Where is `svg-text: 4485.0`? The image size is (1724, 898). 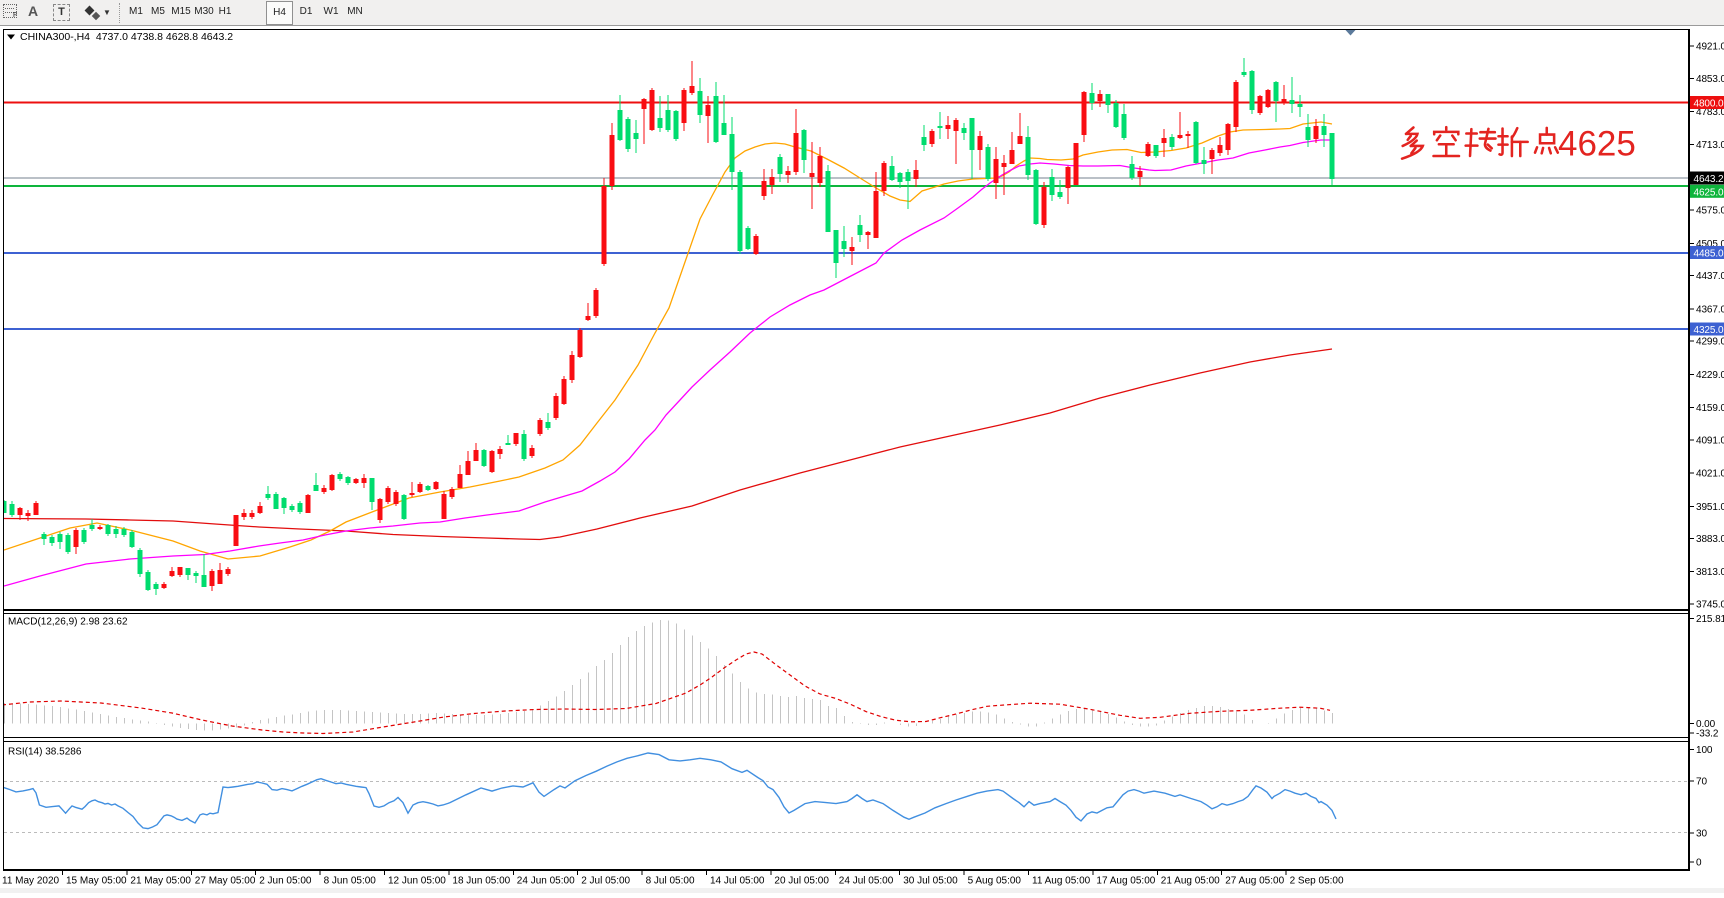 svg-text: 4485.0 is located at coordinates (1709, 254).